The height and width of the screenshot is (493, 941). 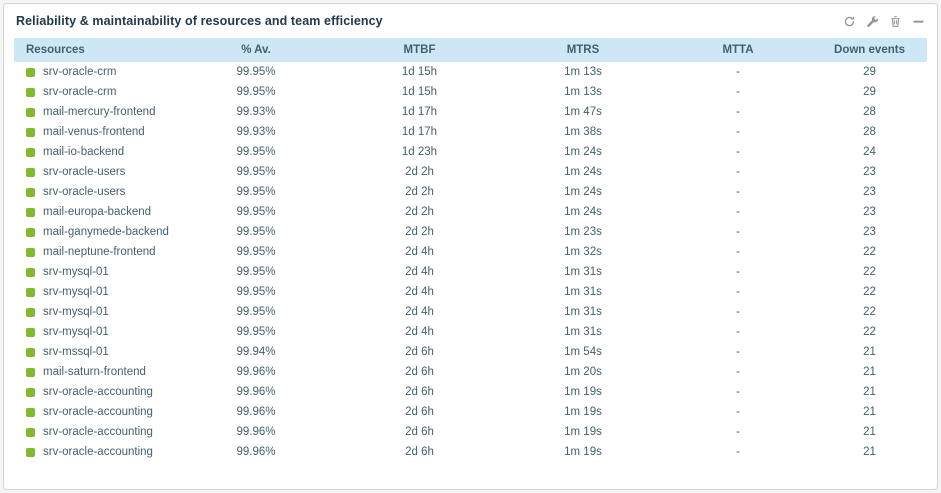 I want to click on resource-link: srv-mssql-01, so click(x=76, y=352).